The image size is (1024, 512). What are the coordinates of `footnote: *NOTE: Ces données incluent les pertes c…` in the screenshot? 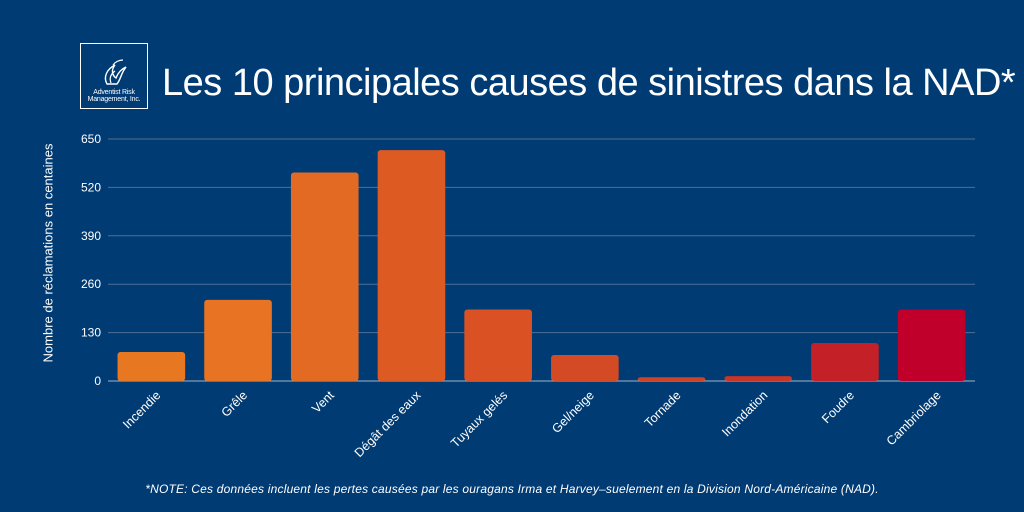 It's located at (512, 489).